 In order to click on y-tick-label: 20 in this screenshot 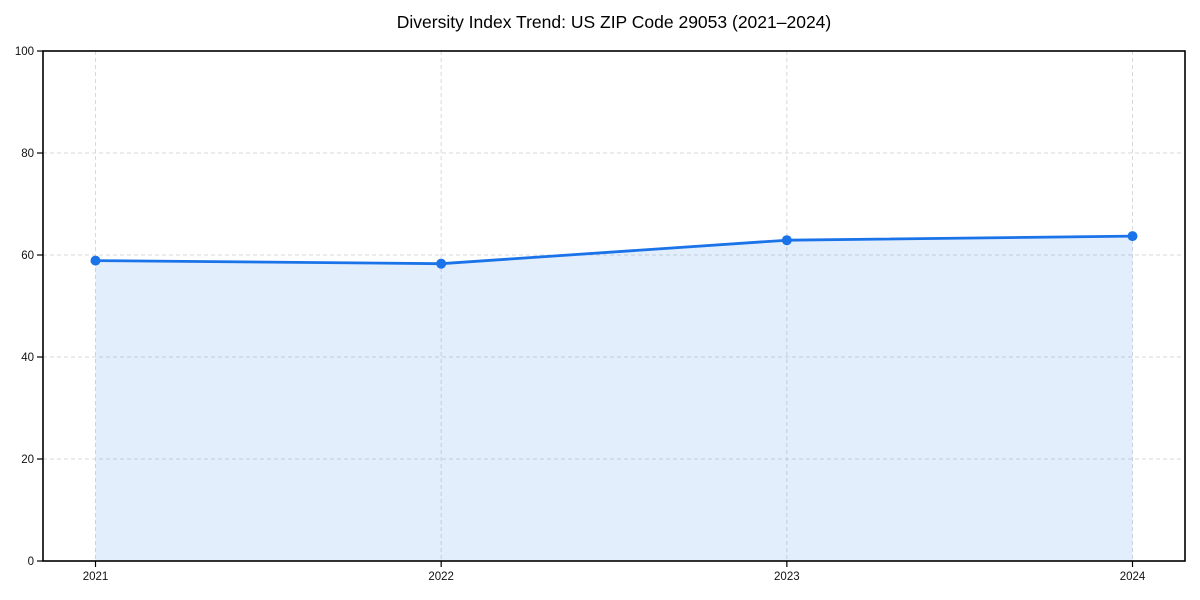, I will do `click(27, 460)`.